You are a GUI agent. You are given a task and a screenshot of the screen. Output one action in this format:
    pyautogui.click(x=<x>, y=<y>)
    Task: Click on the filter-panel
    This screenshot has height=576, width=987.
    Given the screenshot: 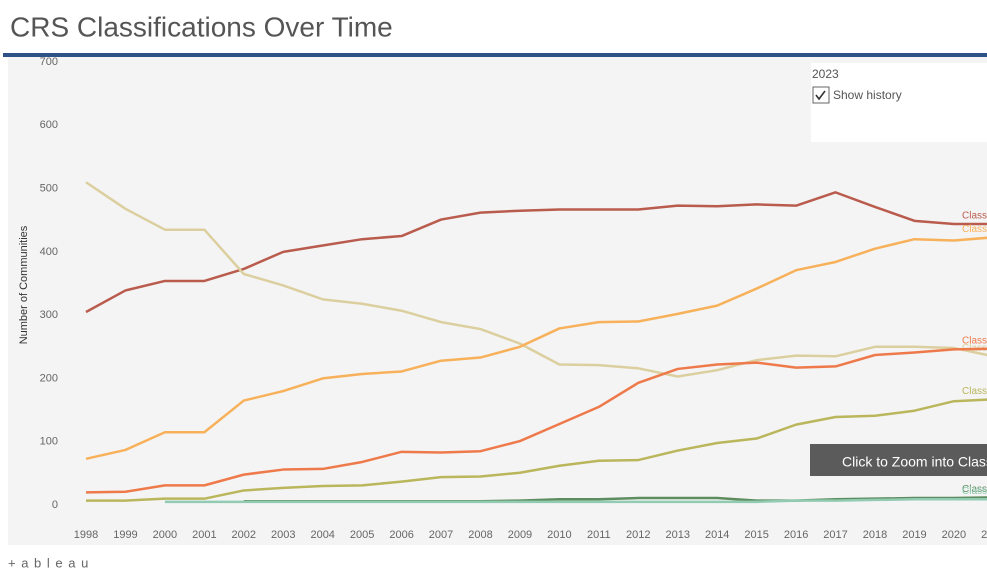 What is the action you would take?
    pyautogui.click(x=899, y=102)
    